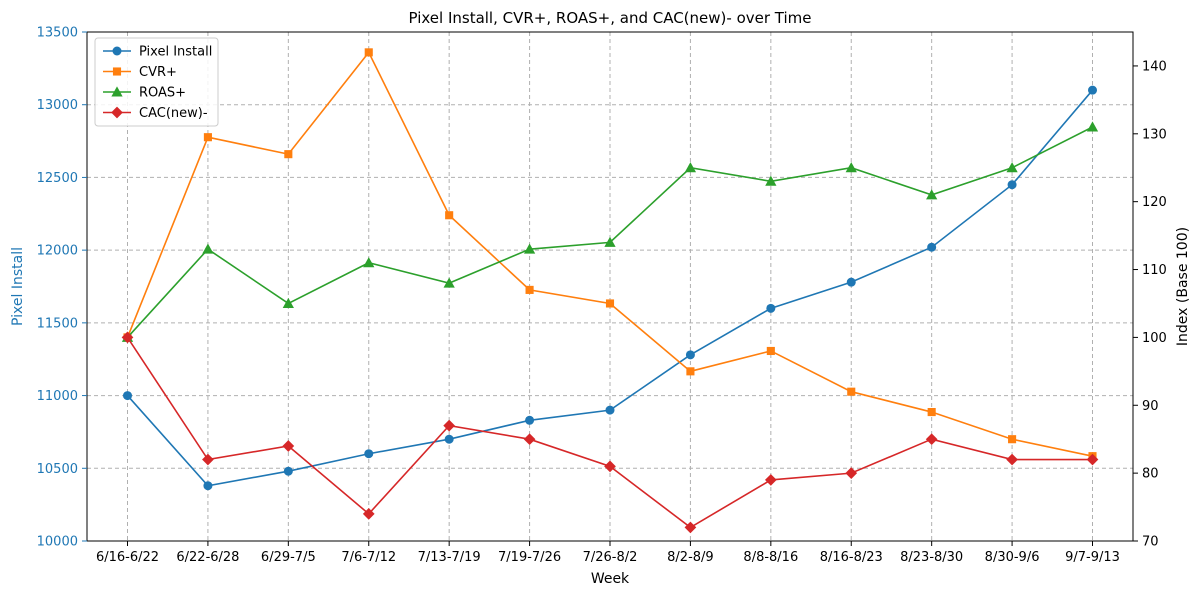  I want to click on legend-label: CAC(new)-, so click(173, 113).